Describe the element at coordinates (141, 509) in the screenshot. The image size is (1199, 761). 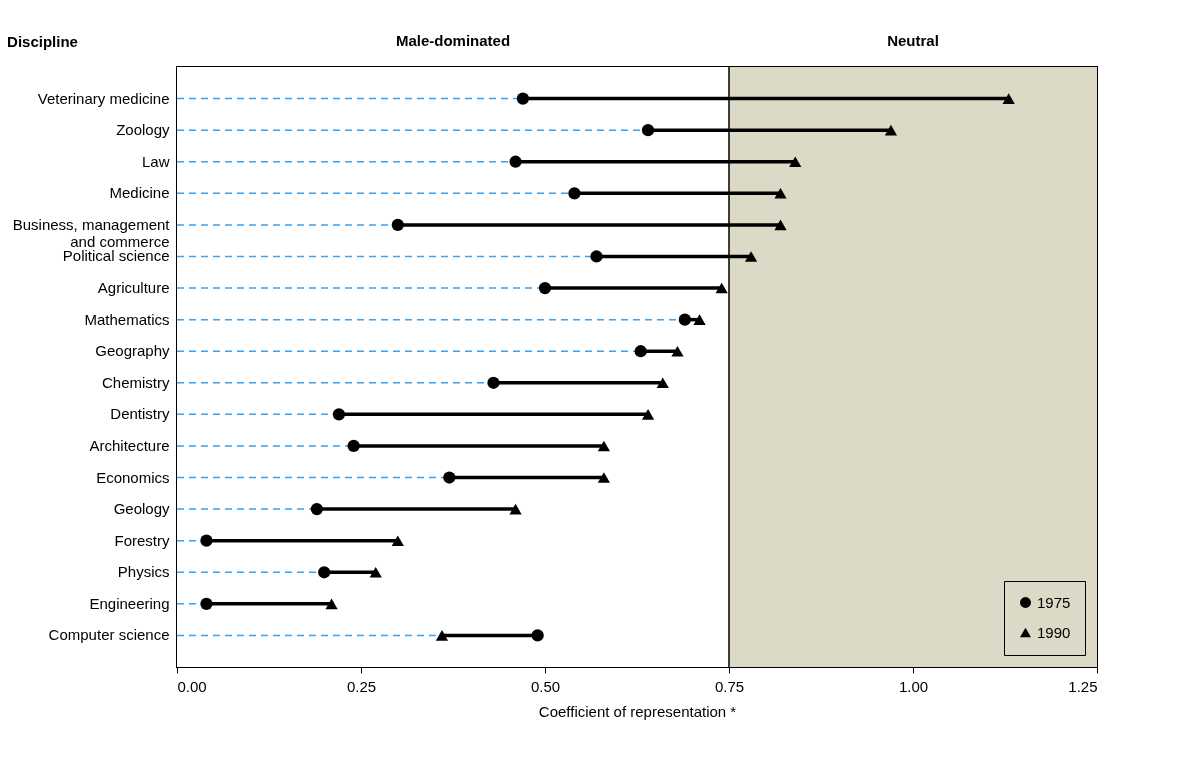
I see `y-tick-label: Geology` at that location.